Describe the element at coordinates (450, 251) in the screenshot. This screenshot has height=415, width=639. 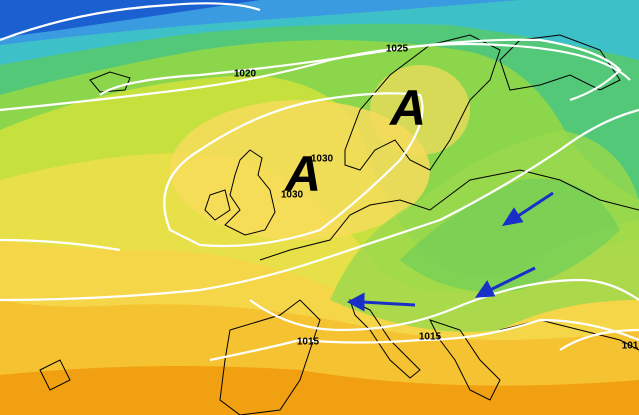
I see `wind-arrows` at that location.